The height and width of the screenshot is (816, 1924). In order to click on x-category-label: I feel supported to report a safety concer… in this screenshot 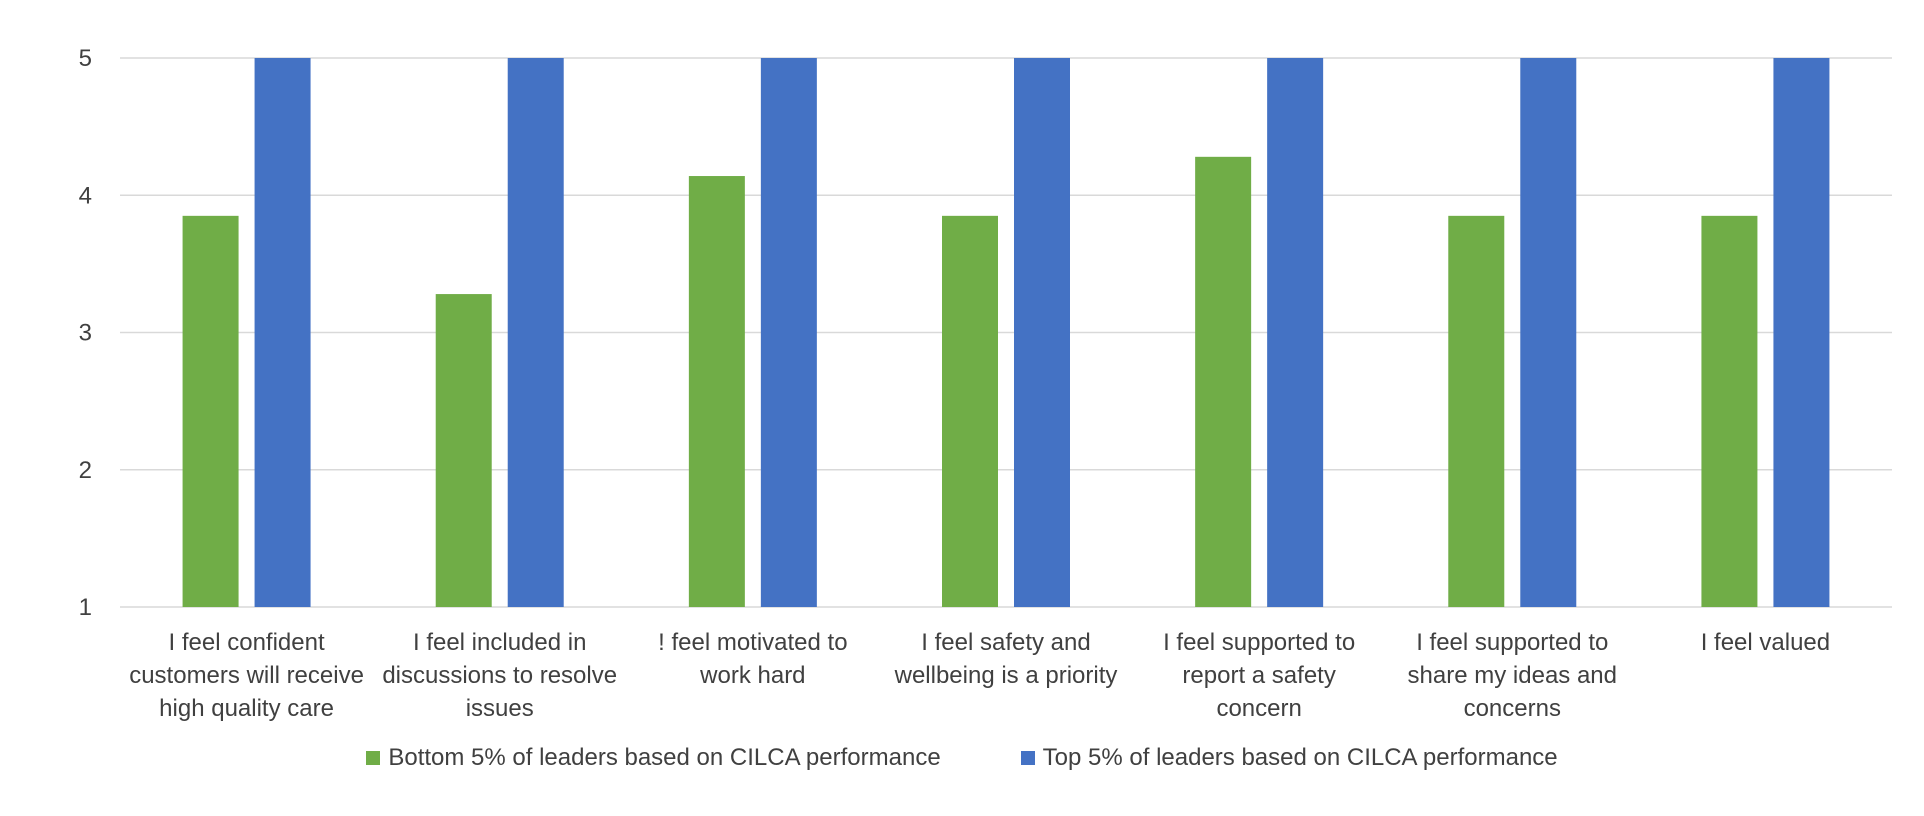, I will do `click(1259, 675)`.